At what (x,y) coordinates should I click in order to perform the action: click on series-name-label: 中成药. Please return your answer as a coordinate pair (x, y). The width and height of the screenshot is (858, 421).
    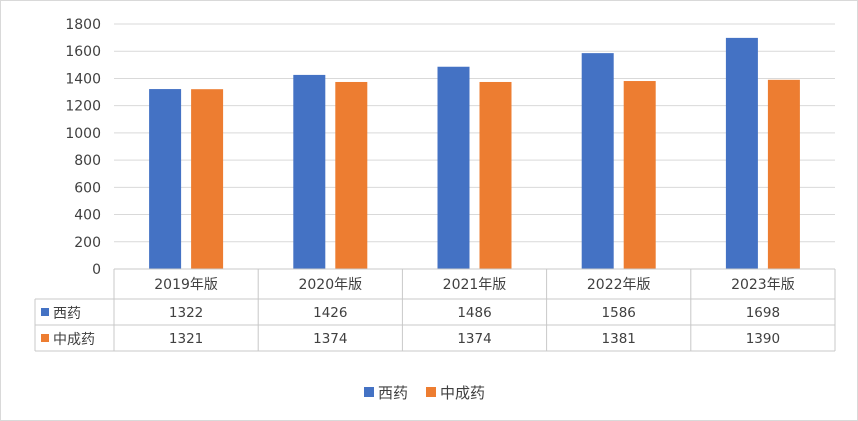
    Looking at the image, I should click on (74, 340).